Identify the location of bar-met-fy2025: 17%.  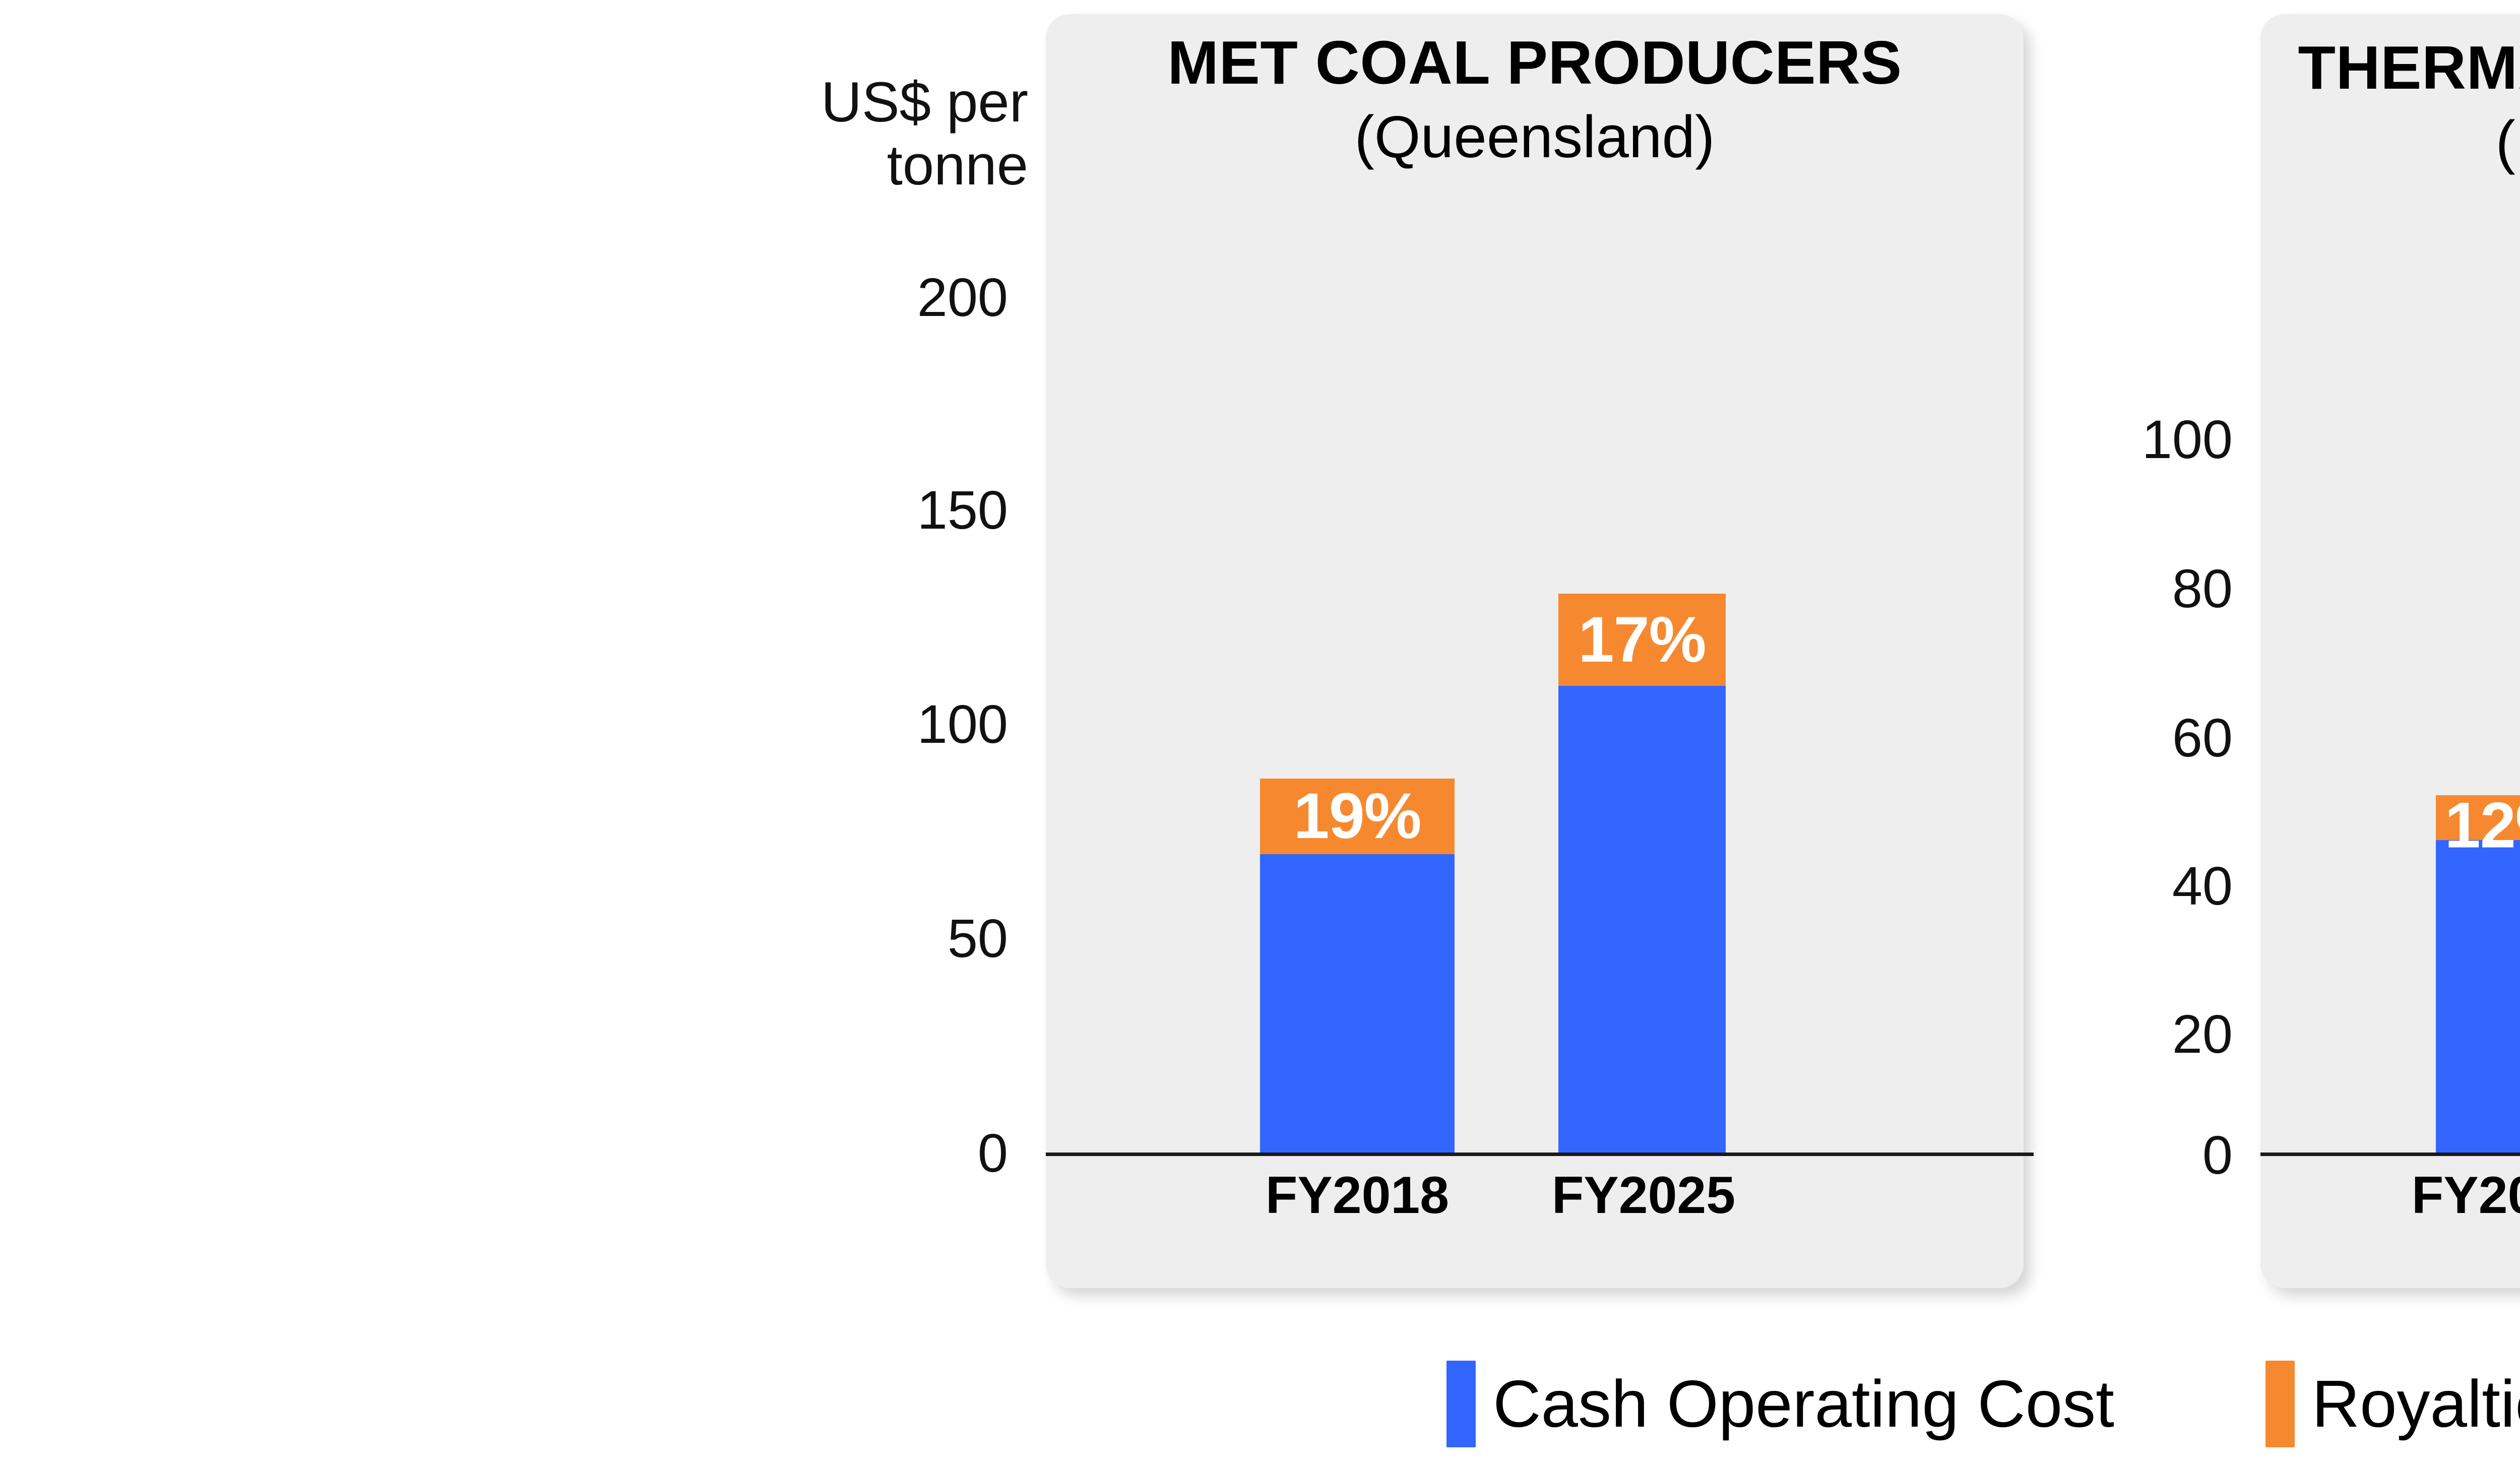
(1642, 874).